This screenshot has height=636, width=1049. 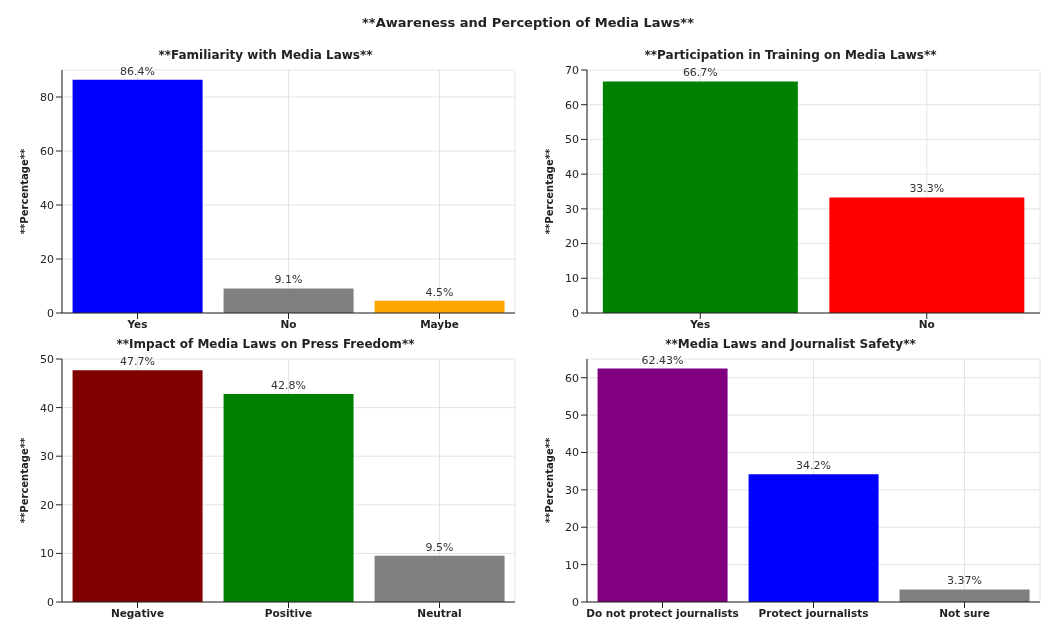 I want to click on data-label: 9.5%, so click(x=439, y=547).